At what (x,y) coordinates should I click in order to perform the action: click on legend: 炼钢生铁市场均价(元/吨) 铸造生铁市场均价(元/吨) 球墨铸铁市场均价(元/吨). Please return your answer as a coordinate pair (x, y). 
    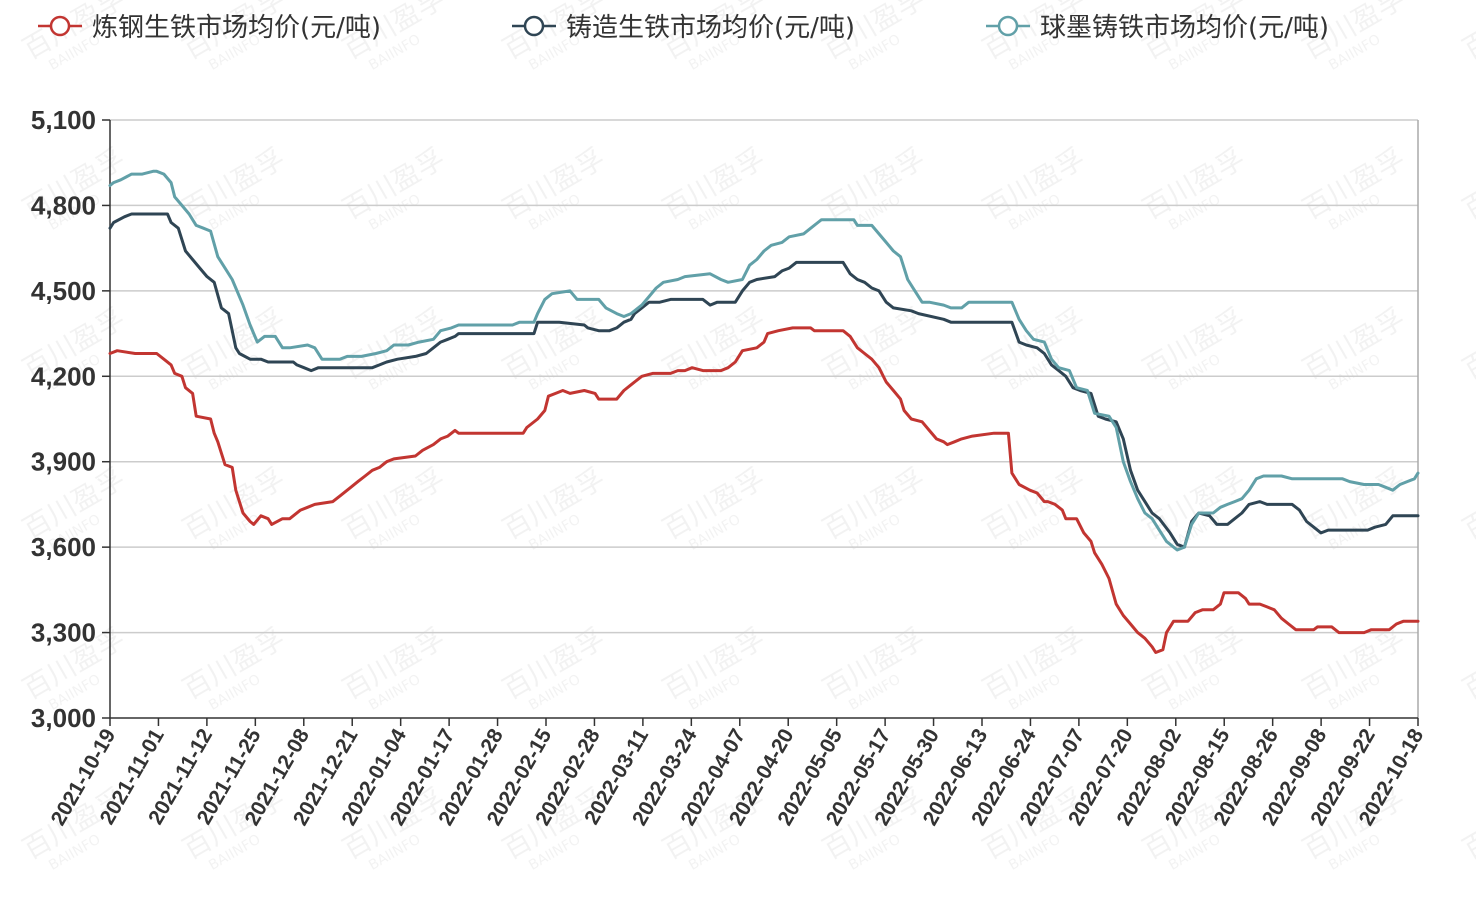
    Looking at the image, I should click on (683, 28).